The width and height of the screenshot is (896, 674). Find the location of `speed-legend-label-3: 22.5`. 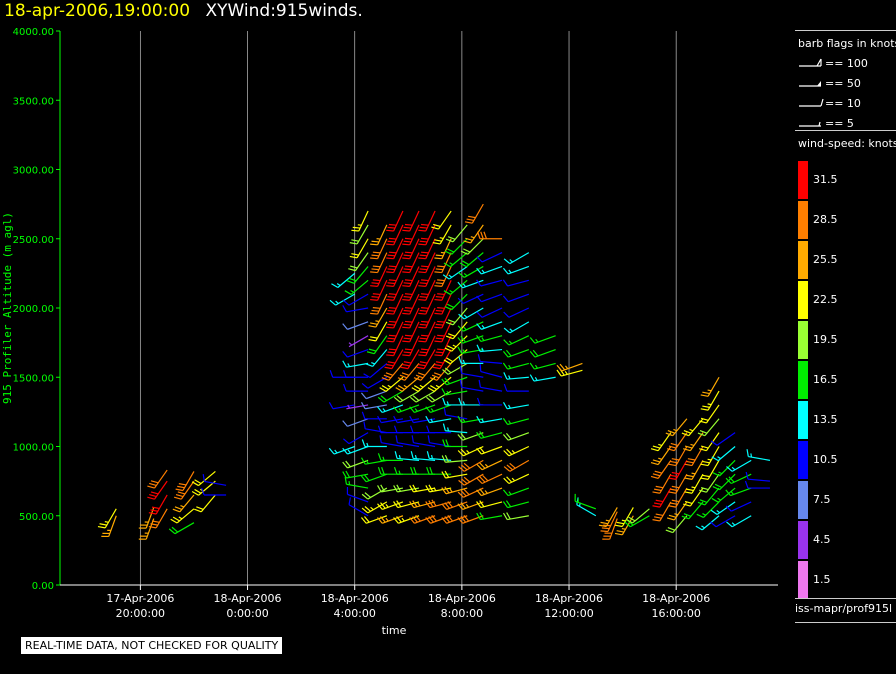

speed-legend-label-3: 22.5 is located at coordinates (825, 299).